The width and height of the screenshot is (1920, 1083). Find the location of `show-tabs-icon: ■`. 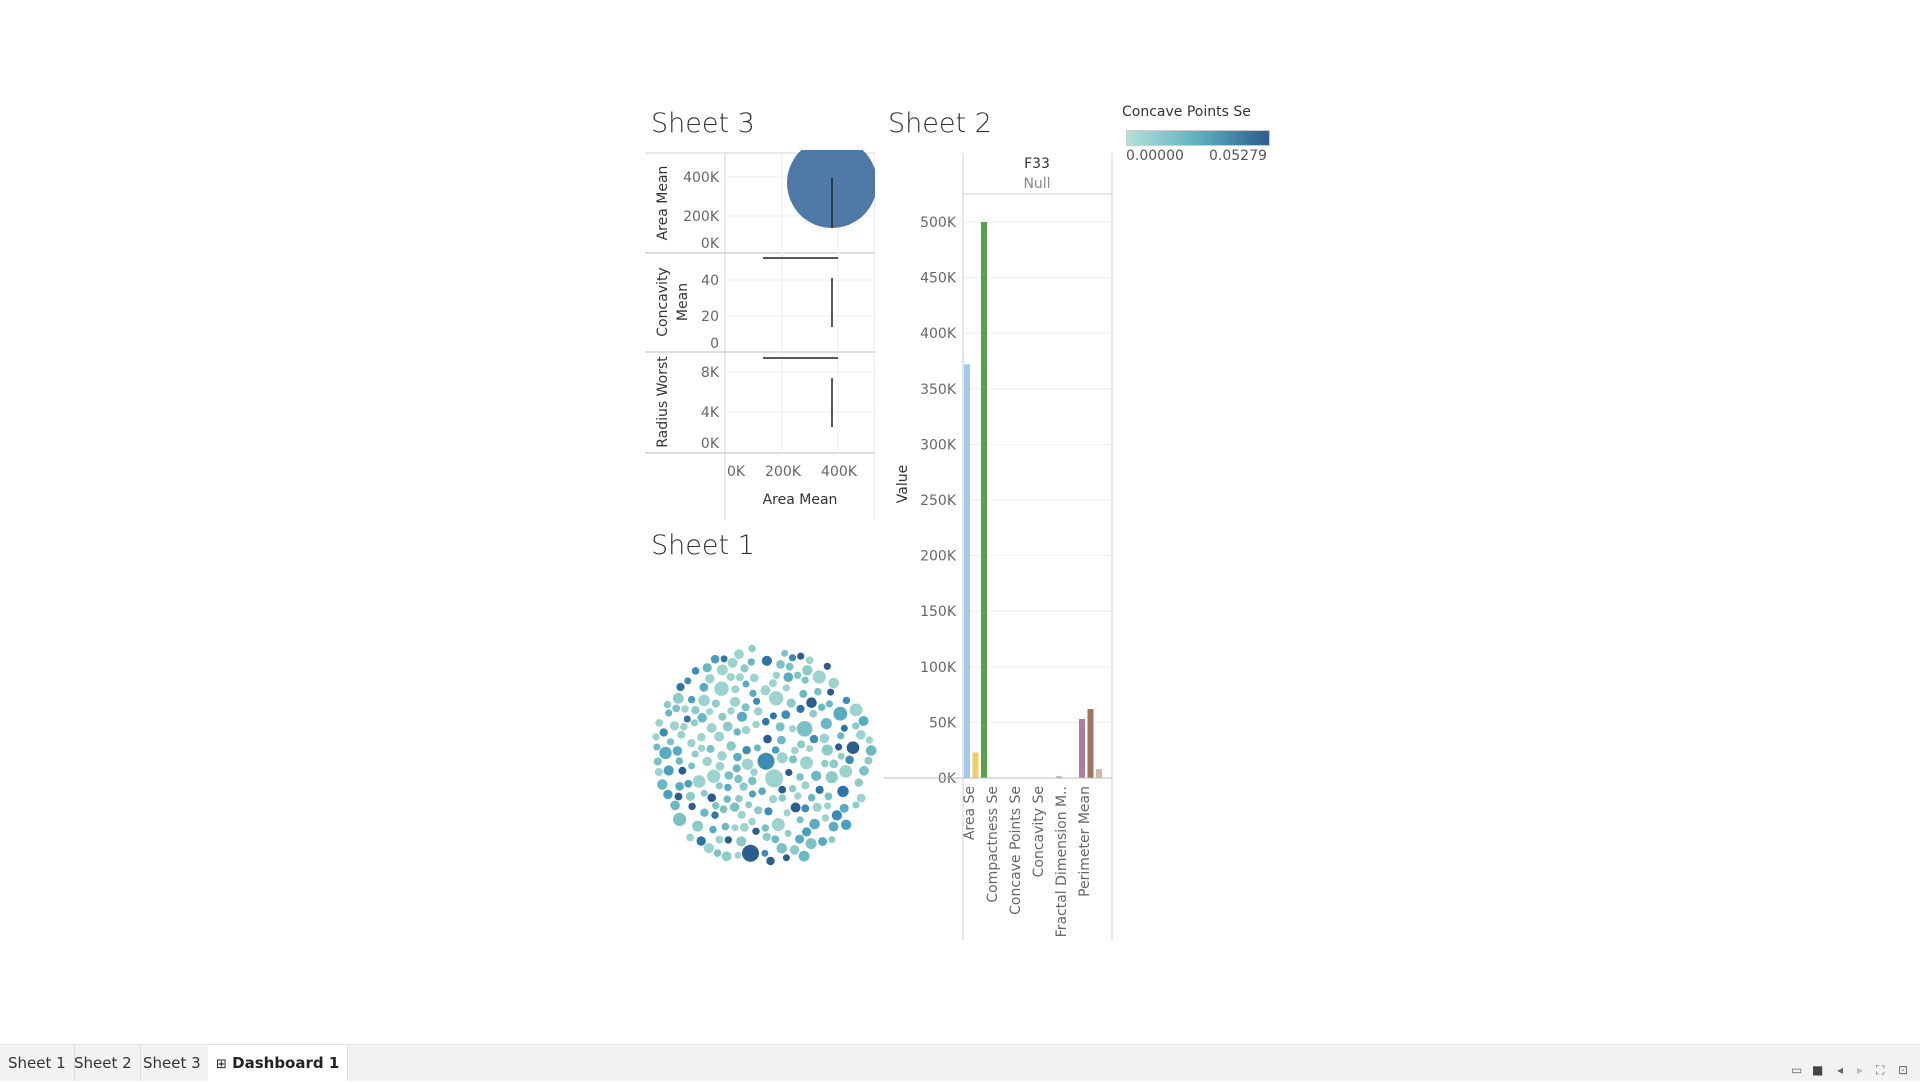

show-tabs-icon: ■ is located at coordinates (1818, 1070).